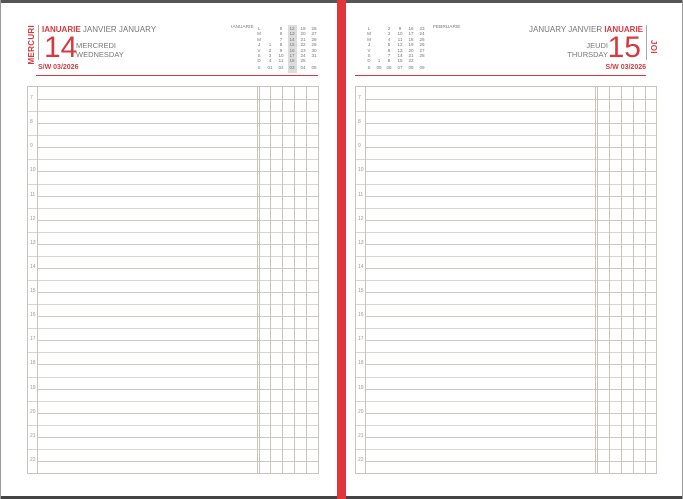  Describe the element at coordinates (422, 68) in the screenshot. I see `minical-cell: 09` at that location.